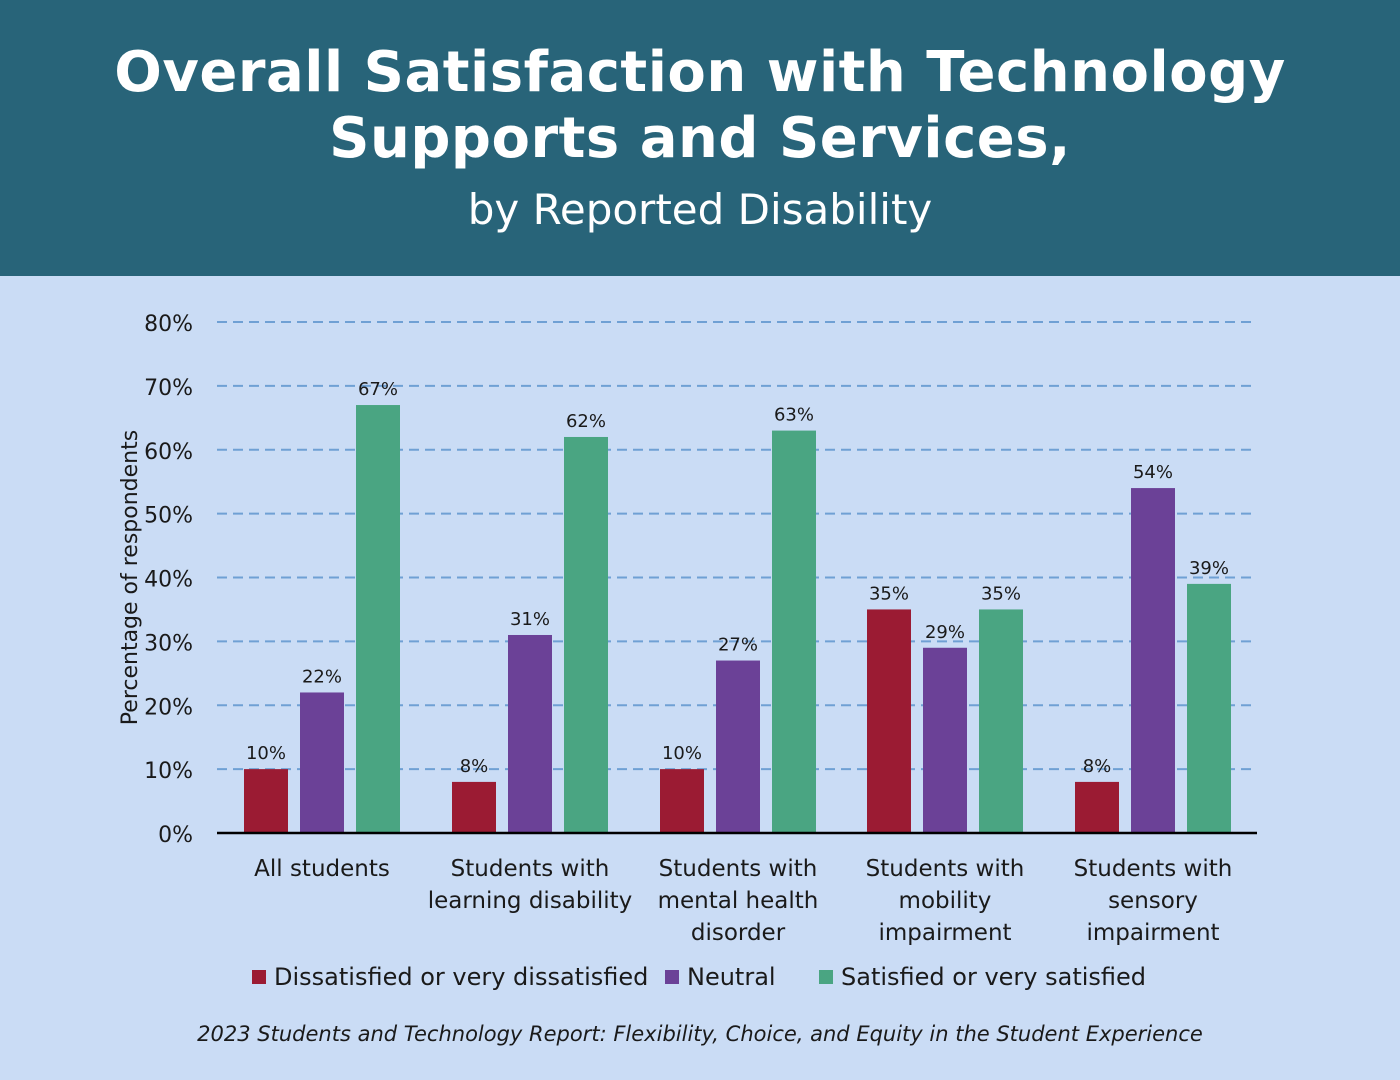 Image resolution: width=1400 pixels, height=1080 pixels. What do you see at coordinates (700, 209) in the screenshot?
I see `chart-subtitle: by Reported Disability` at bounding box center [700, 209].